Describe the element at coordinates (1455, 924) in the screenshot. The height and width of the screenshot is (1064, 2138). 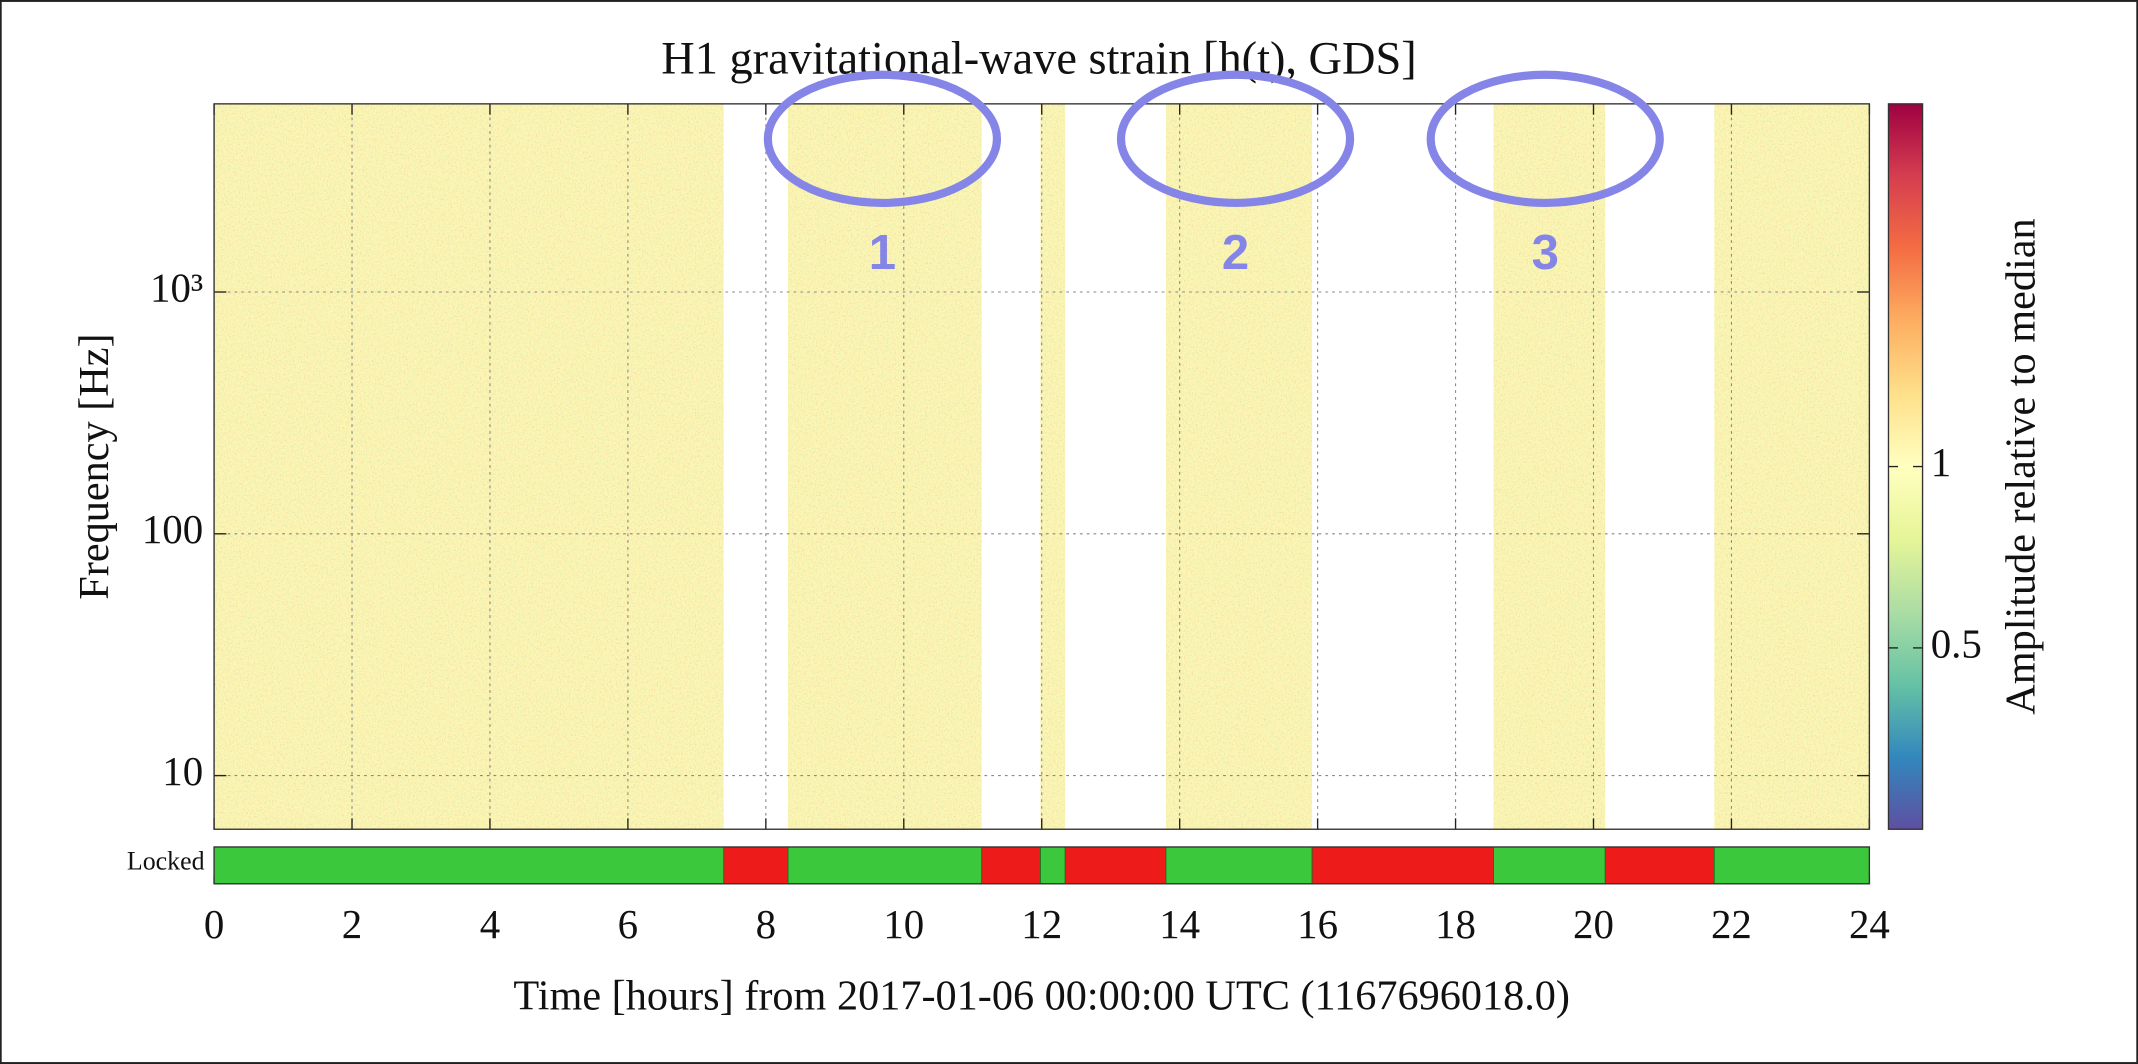
I see `x-tick-label: 18` at that location.